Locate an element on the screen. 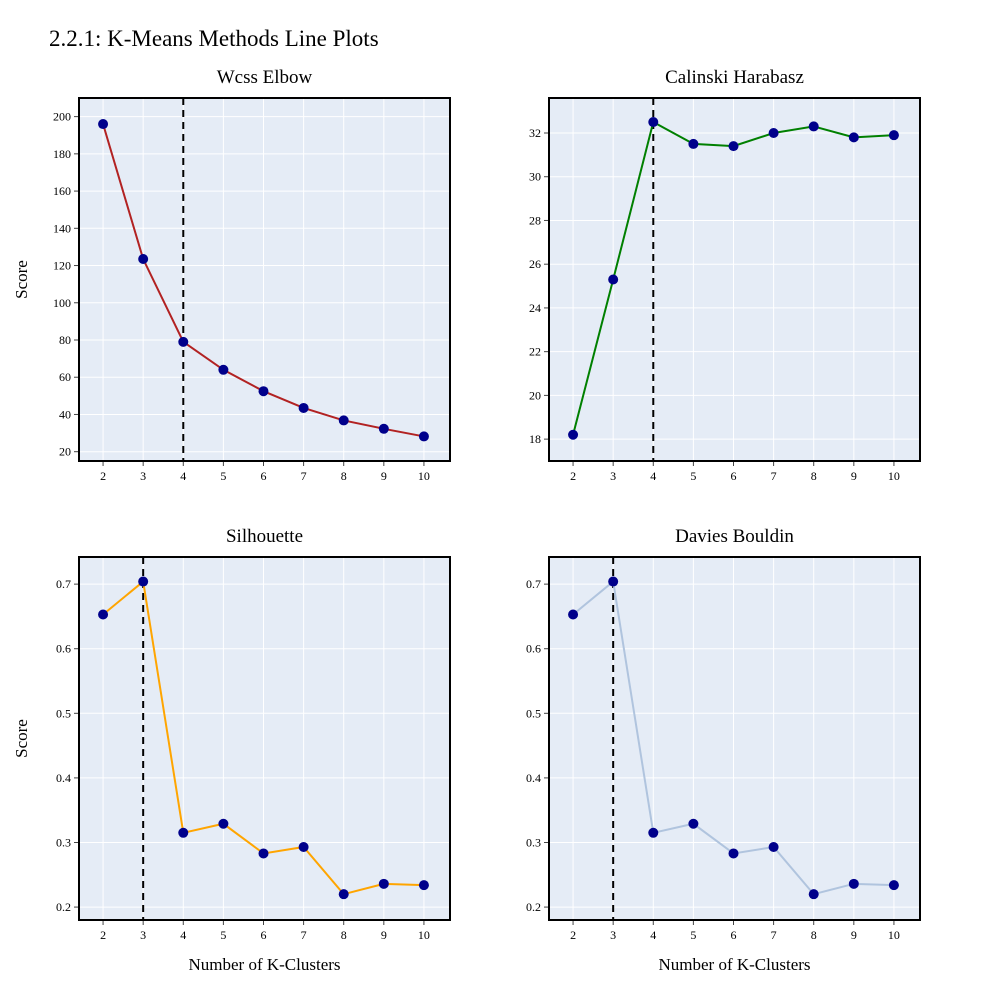  y-tick-label: 0.5 is located at coordinates (63, 713).